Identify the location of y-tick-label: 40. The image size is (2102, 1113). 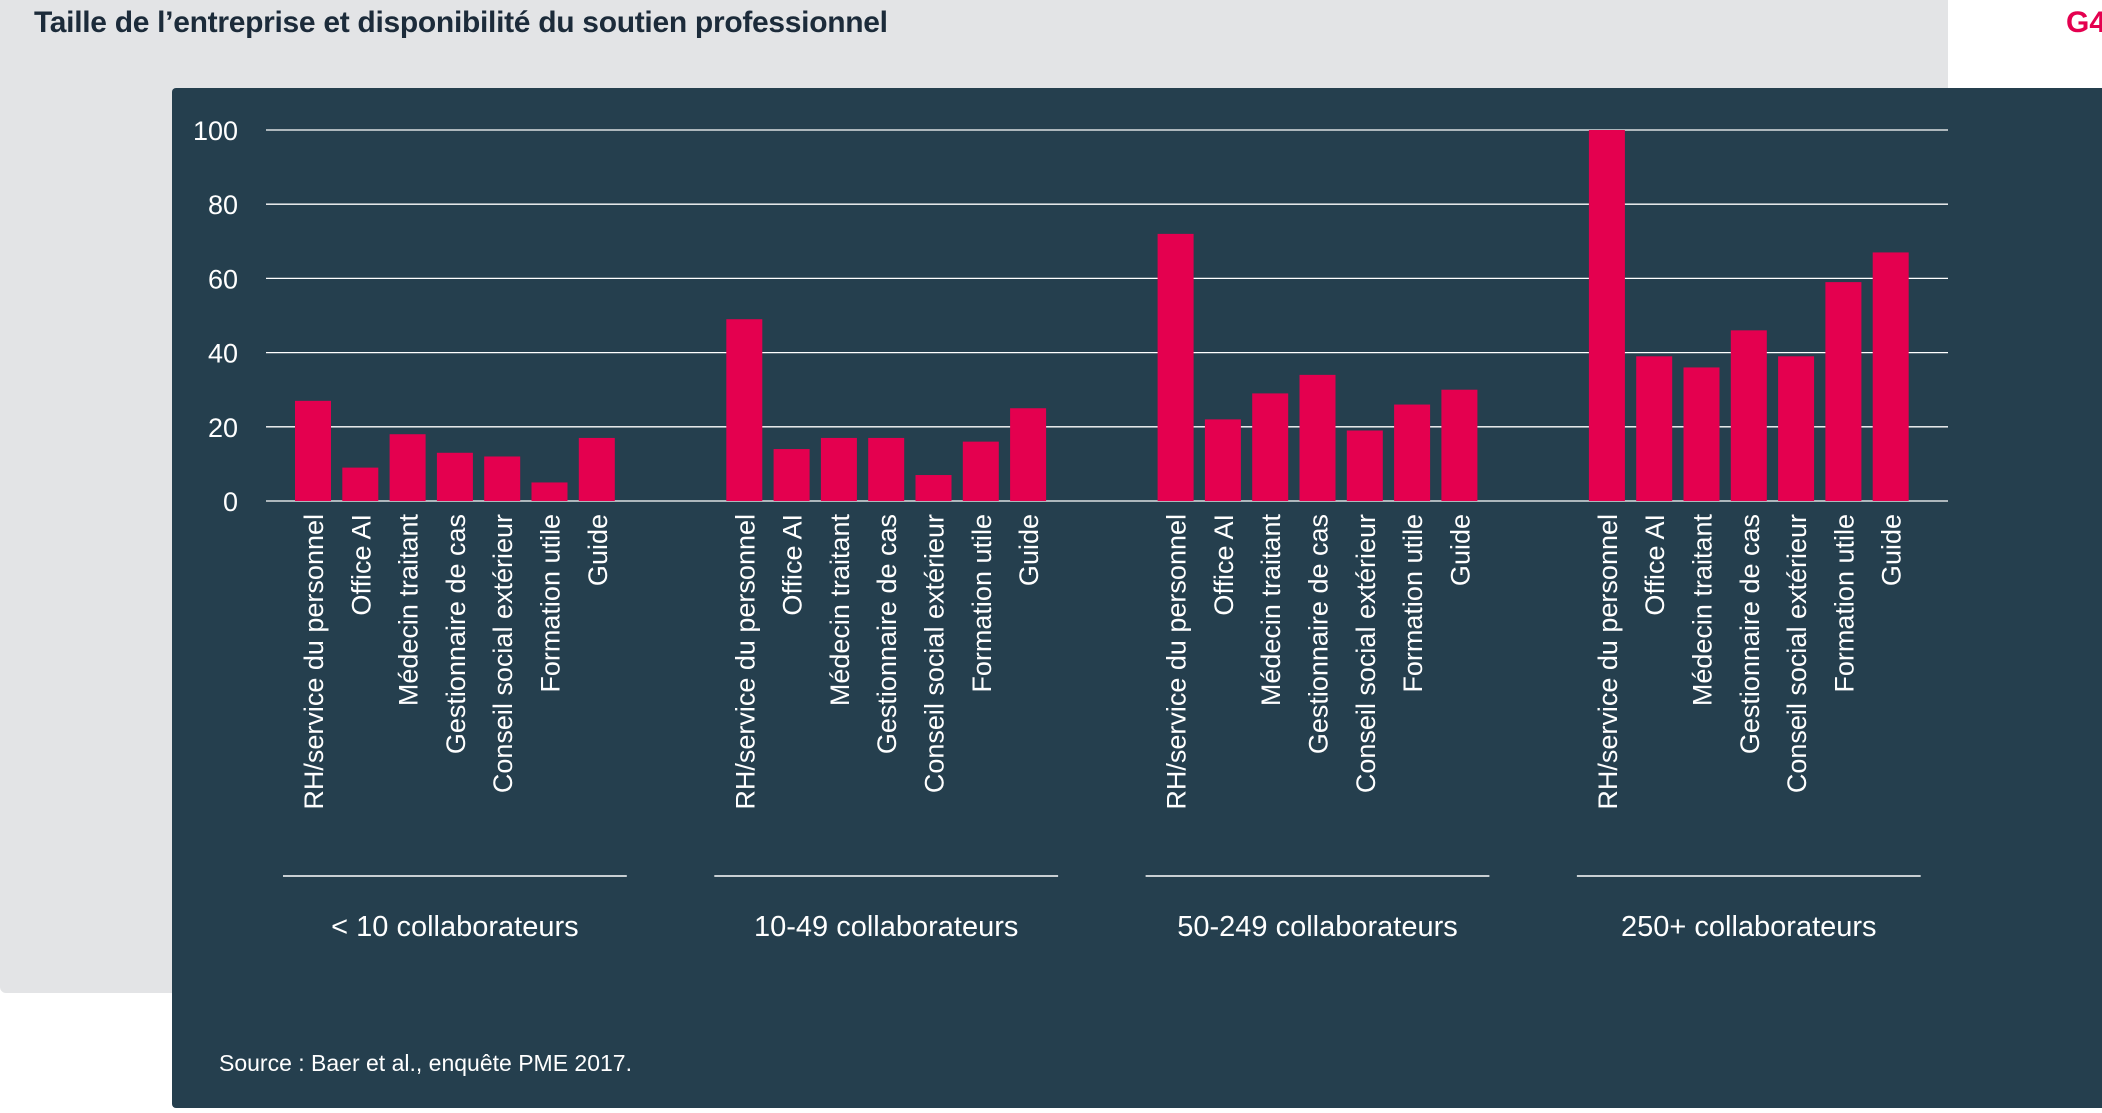
(223, 354).